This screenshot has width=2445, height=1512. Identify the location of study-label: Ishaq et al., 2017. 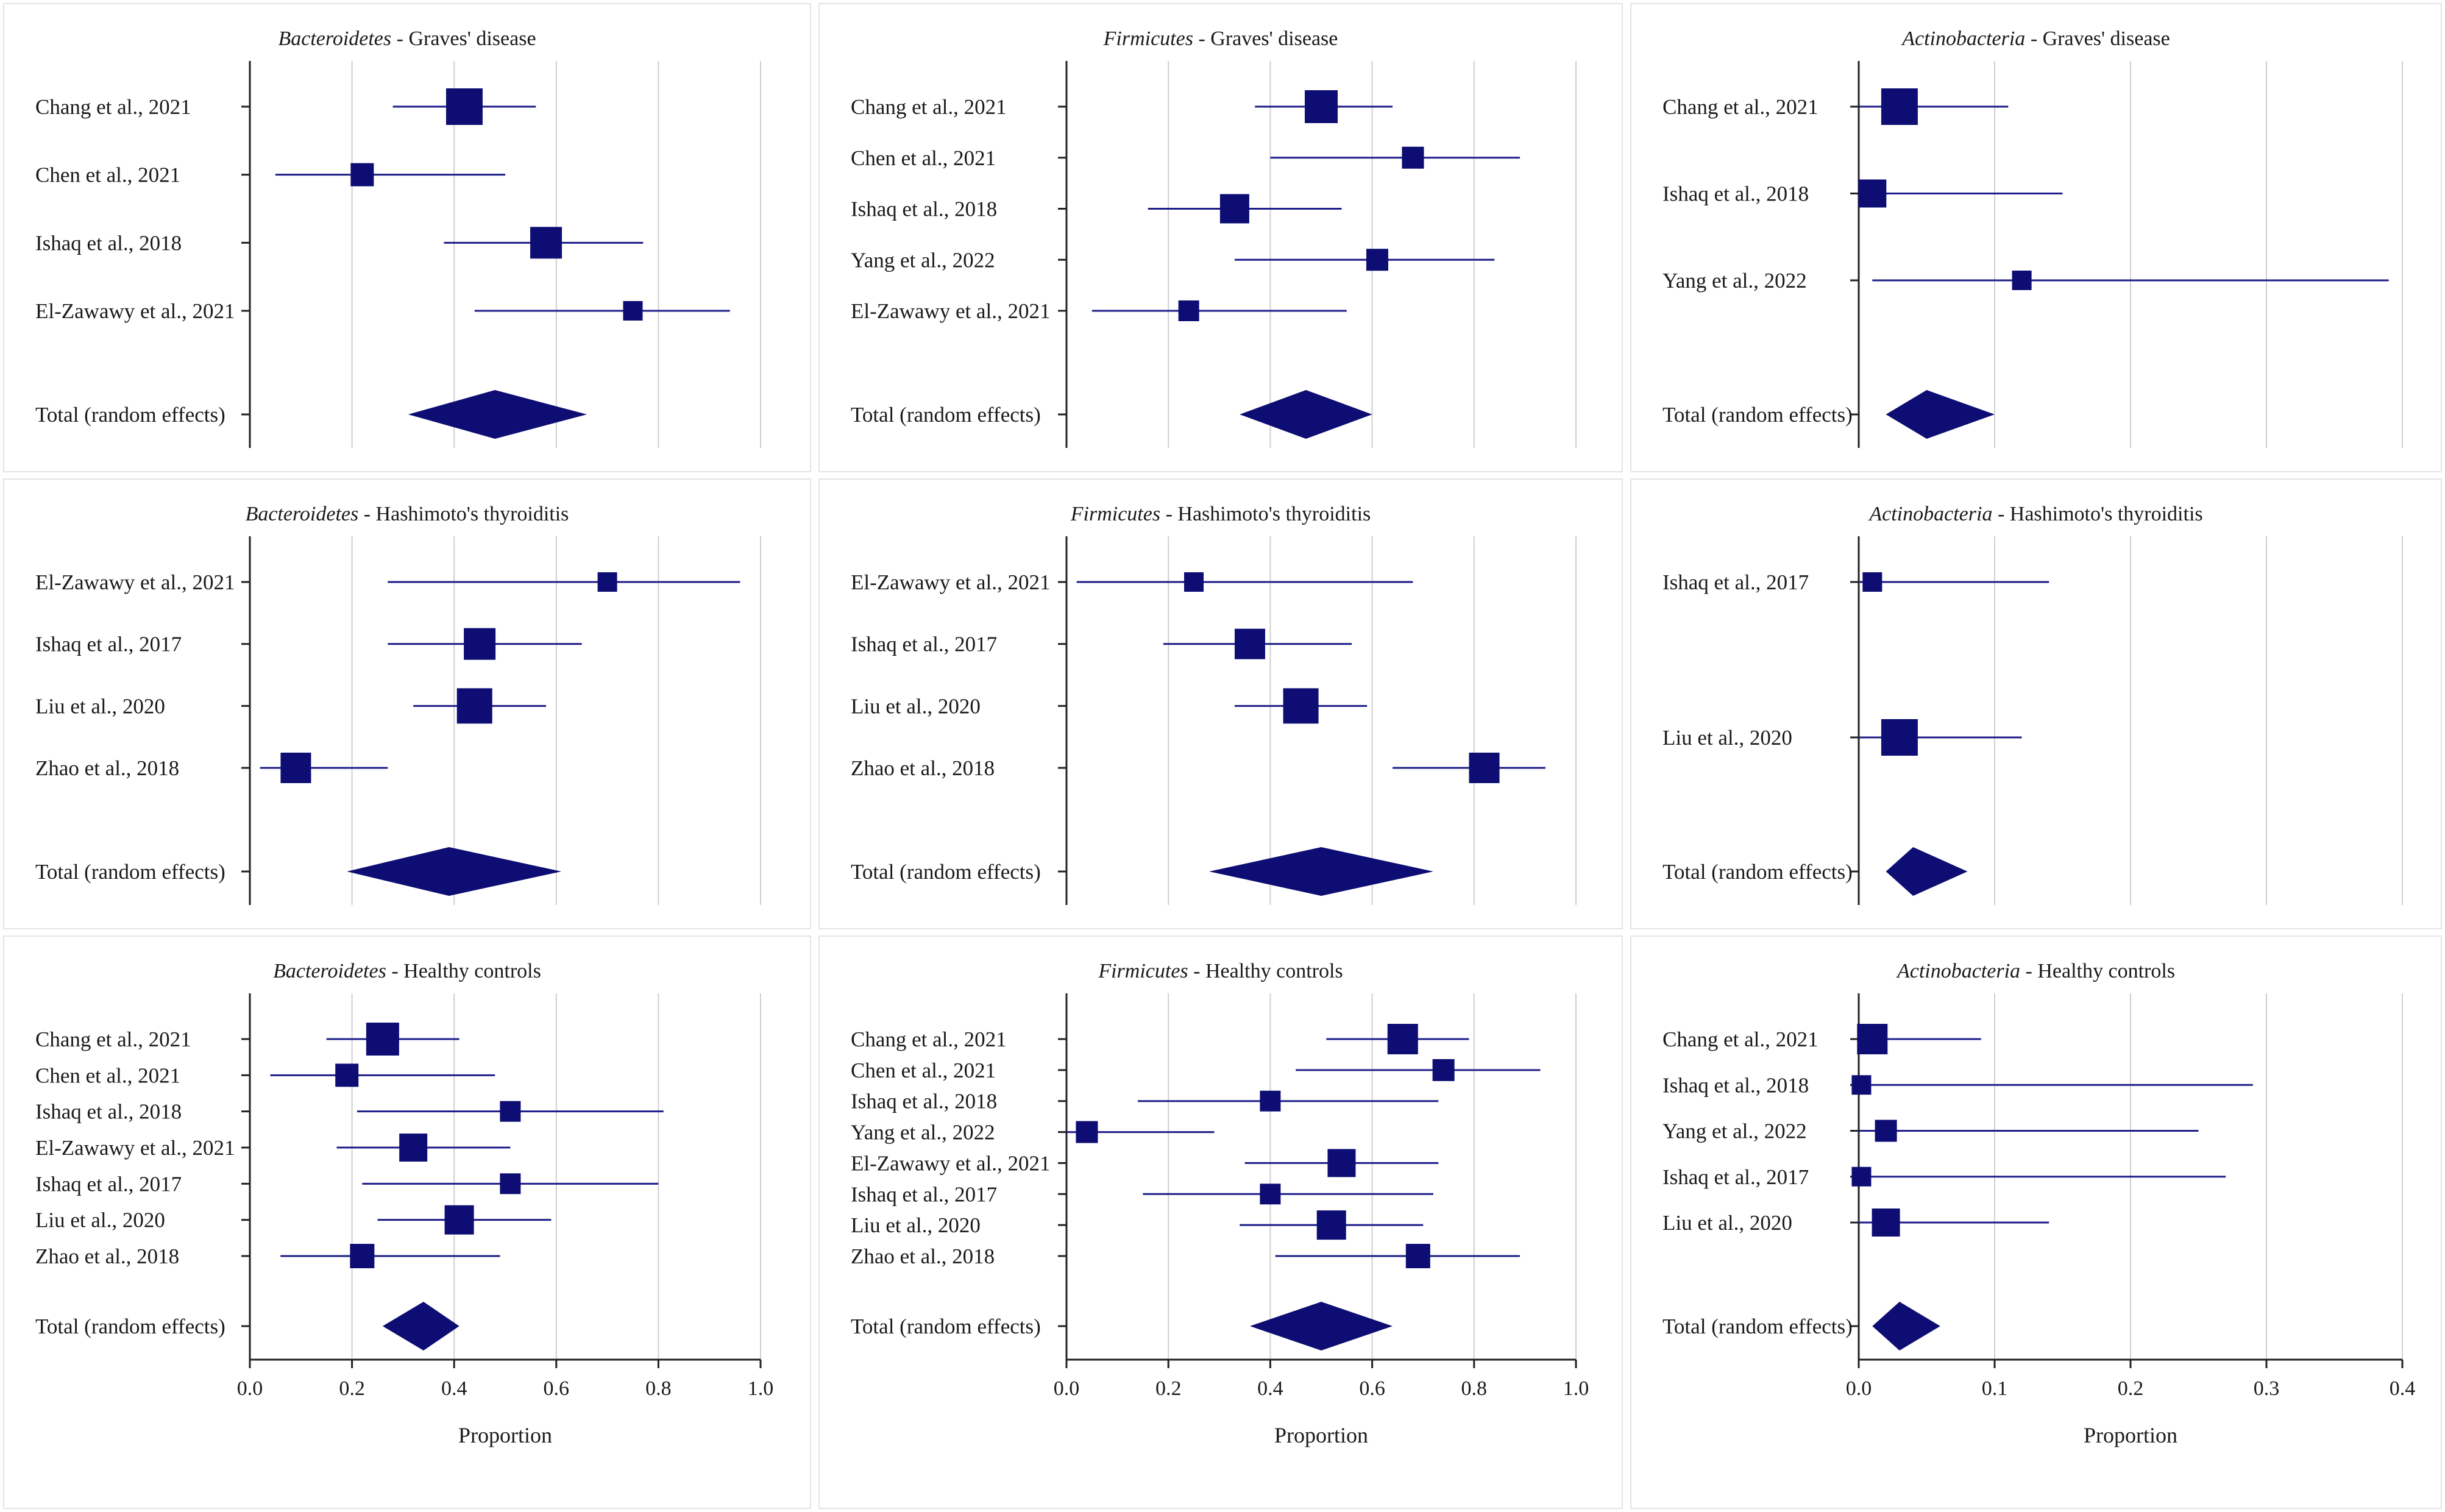
(1736, 582).